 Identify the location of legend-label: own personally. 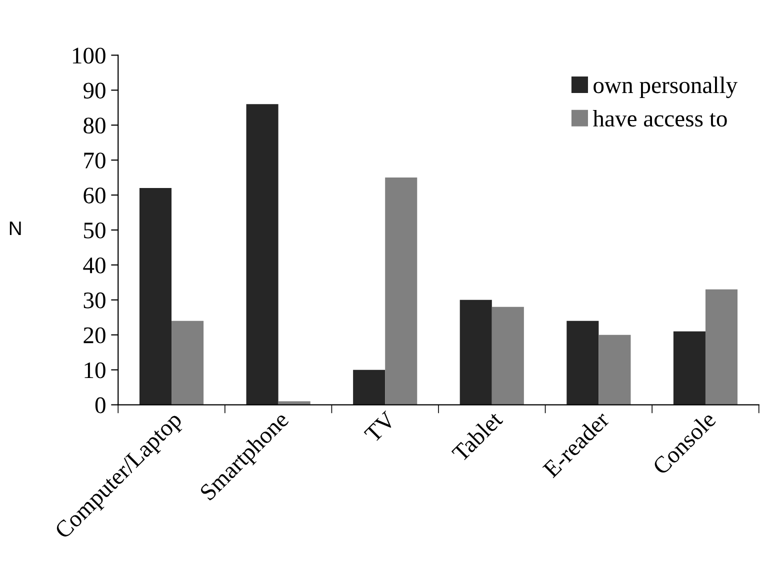
(666, 87).